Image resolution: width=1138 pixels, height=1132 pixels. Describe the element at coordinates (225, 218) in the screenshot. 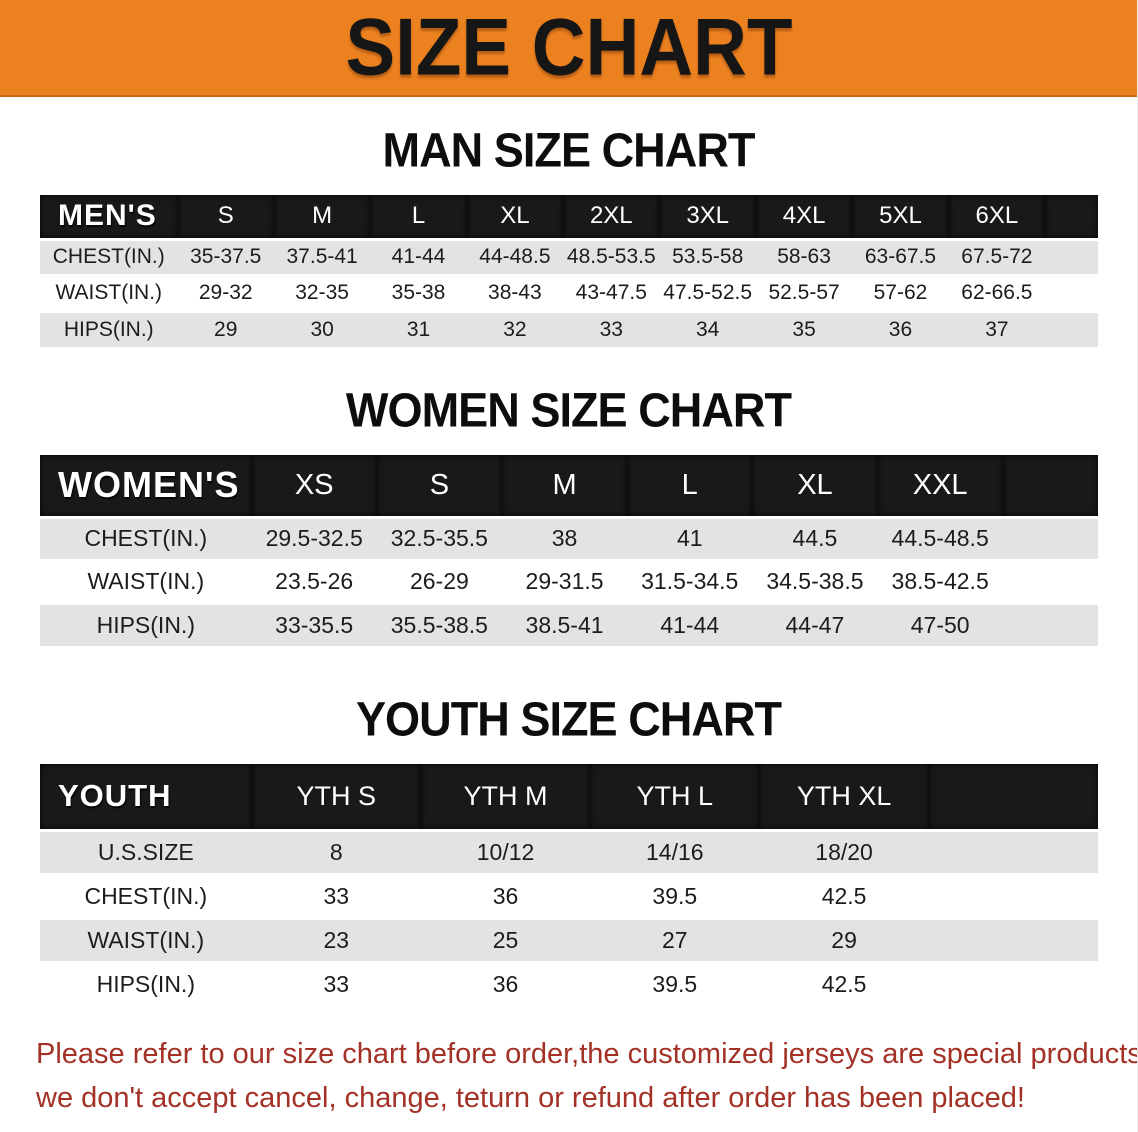

I see `size-column-header: S` at that location.